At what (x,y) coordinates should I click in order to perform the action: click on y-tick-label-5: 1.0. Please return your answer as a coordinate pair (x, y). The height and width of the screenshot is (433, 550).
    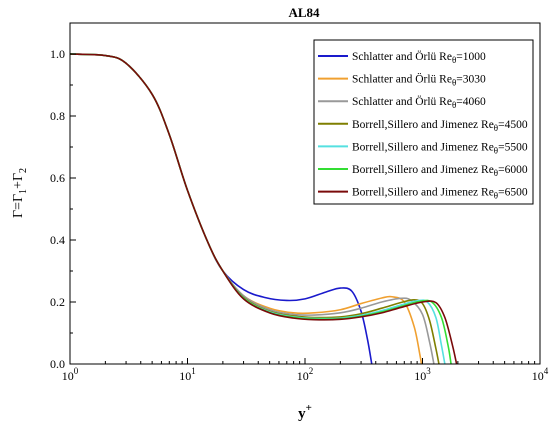
    Looking at the image, I should click on (57, 54).